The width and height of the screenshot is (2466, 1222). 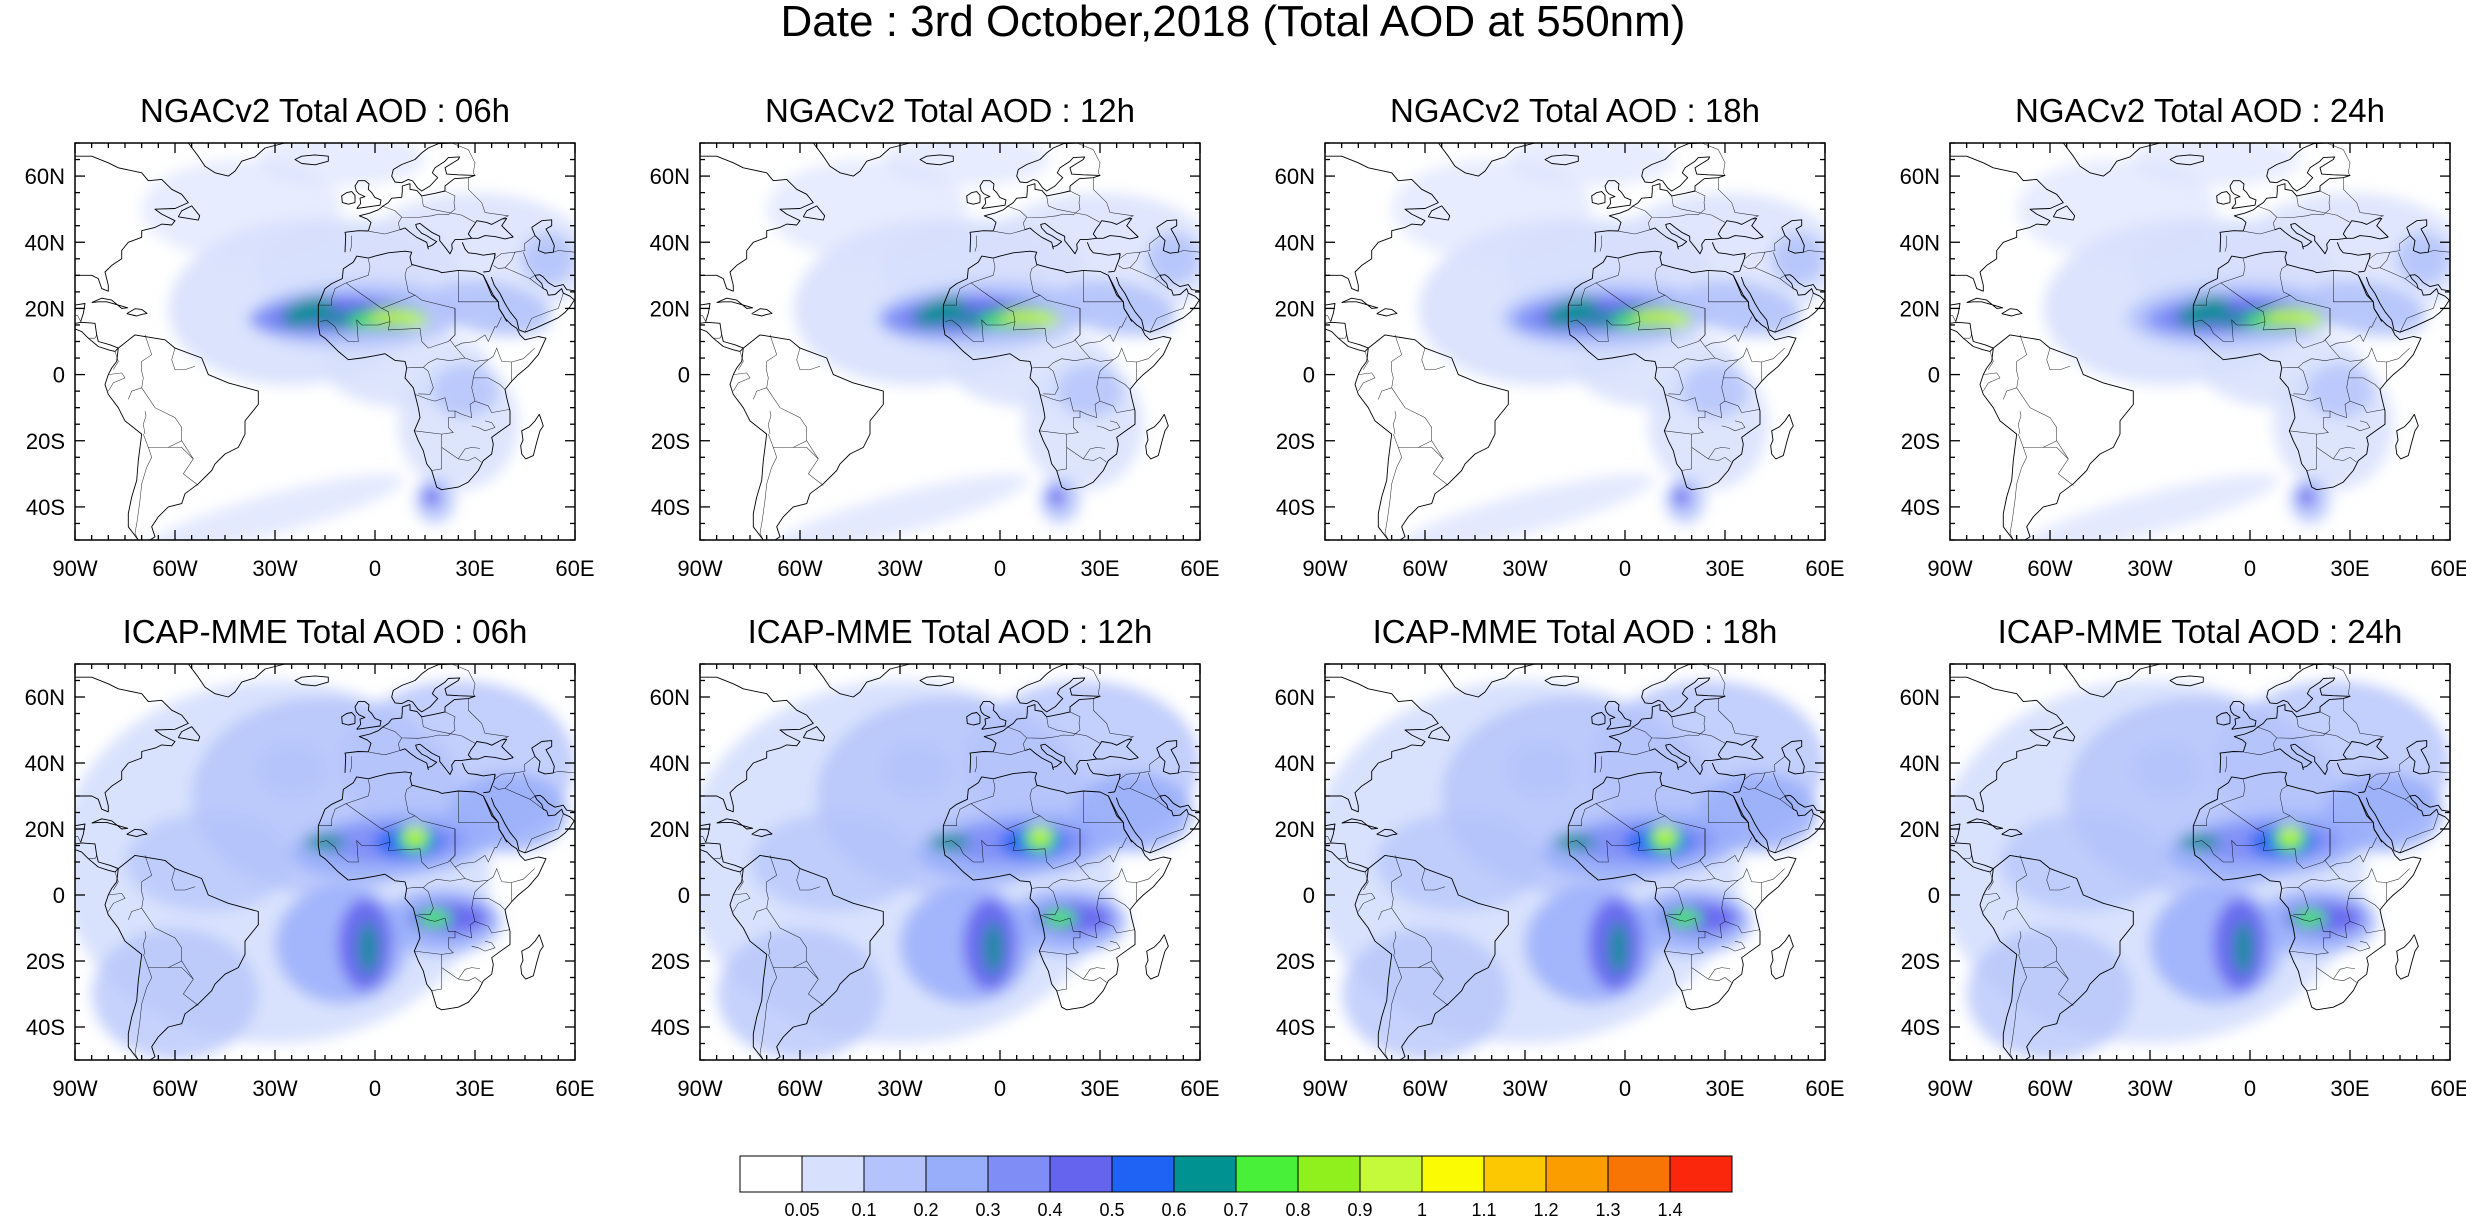 What do you see at coordinates (670, 697) in the screenshot?
I see `y-tick-label: 60N` at bounding box center [670, 697].